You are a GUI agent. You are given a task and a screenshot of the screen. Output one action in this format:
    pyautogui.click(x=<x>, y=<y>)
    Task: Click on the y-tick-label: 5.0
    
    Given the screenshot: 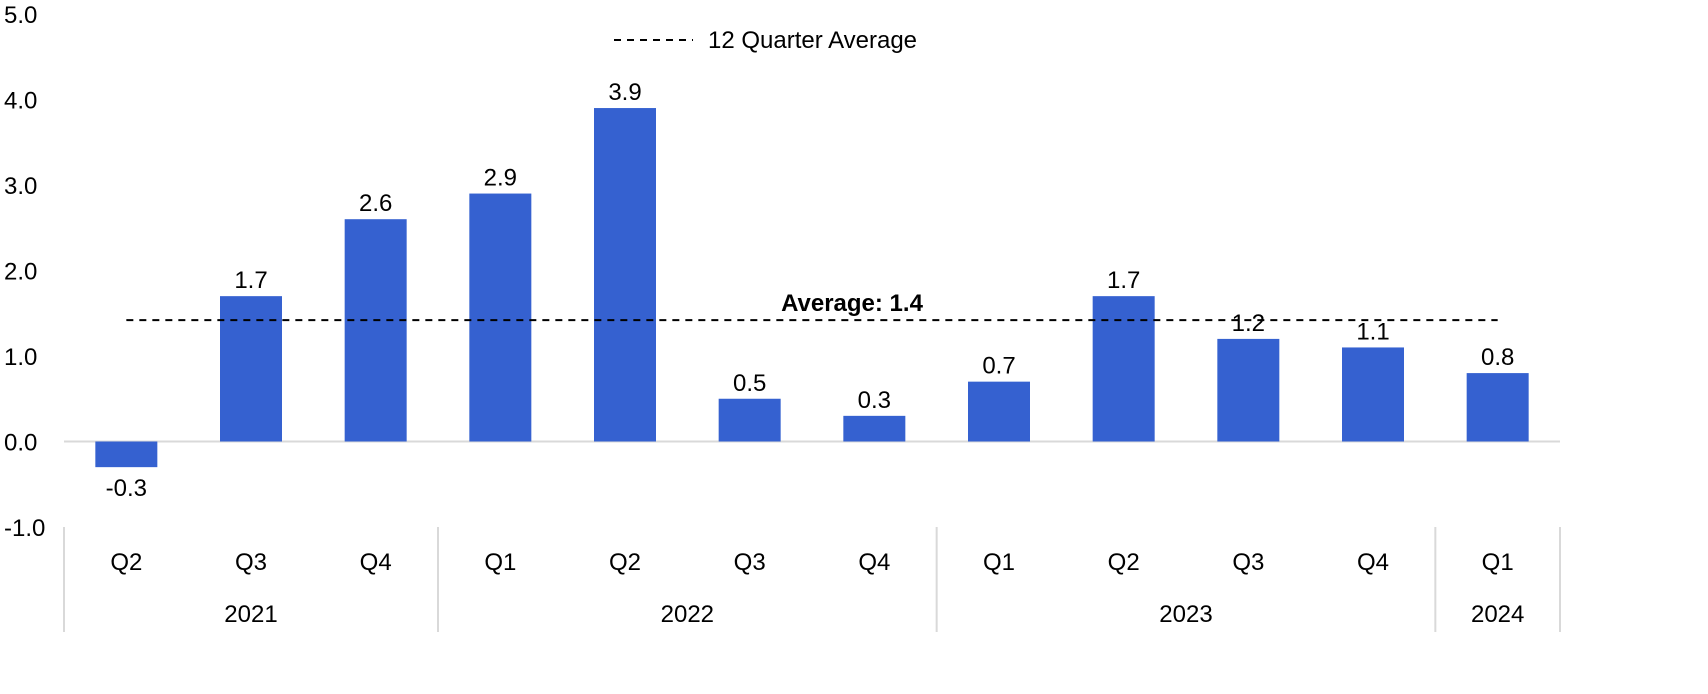 What is the action you would take?
    pyautogui.click(x=20, y=15)
    